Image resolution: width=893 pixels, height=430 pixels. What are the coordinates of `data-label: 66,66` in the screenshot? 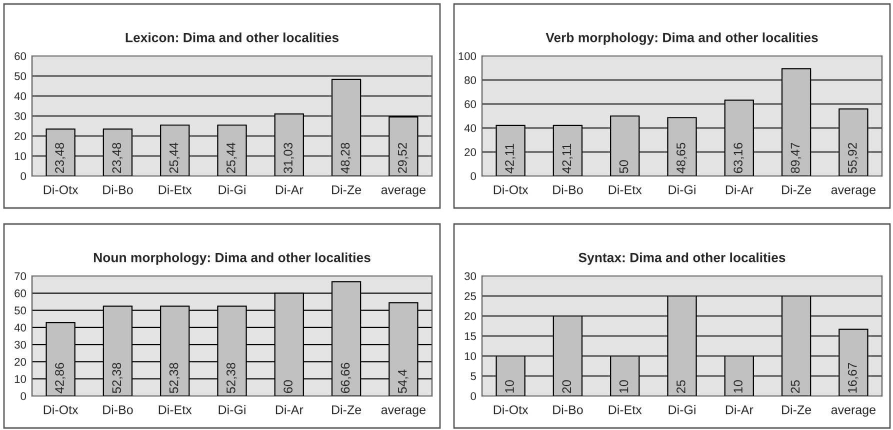 It's located at (346, 377).